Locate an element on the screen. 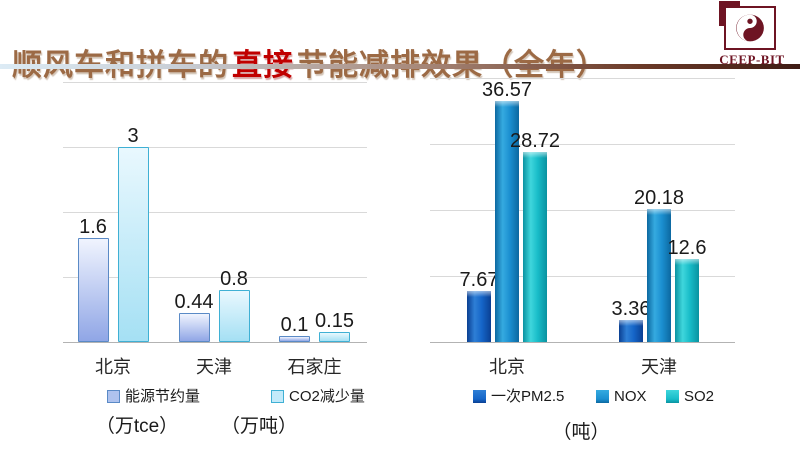  unit-label: （万tce） is located at coordinates (137, 426).